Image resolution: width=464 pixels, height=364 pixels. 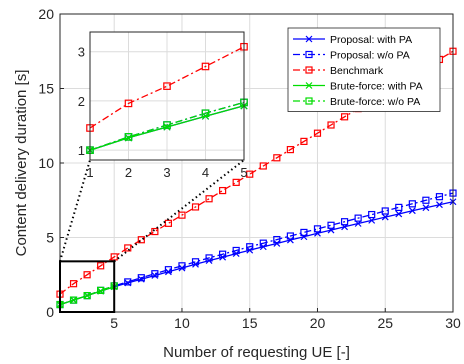 I want to click on inset-x-tick-label: 4, so click(x=205, y=172).